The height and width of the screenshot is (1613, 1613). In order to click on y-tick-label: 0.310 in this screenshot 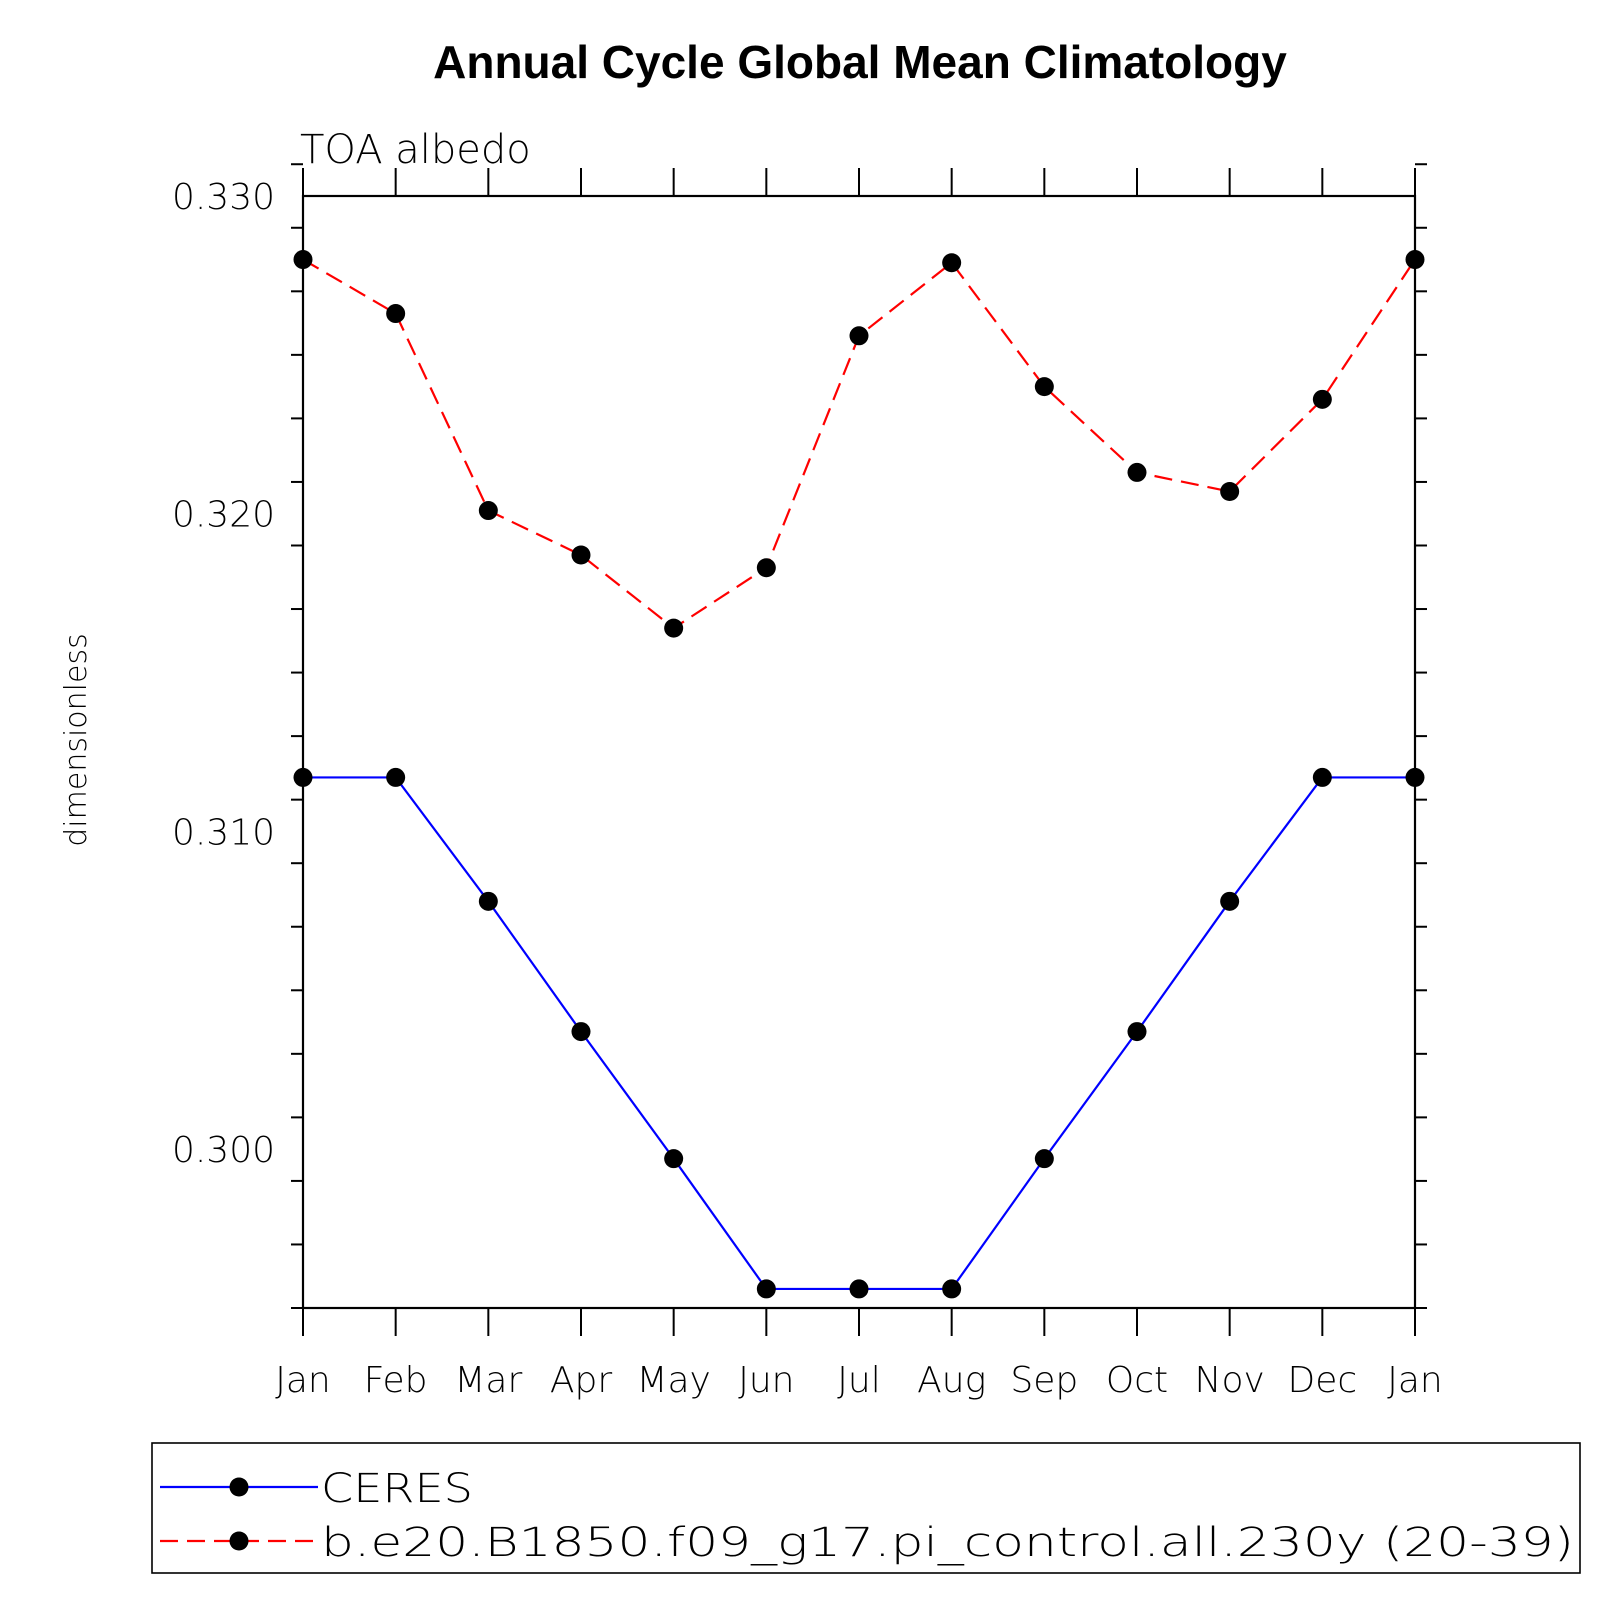, I will do `click(223, 832)`.